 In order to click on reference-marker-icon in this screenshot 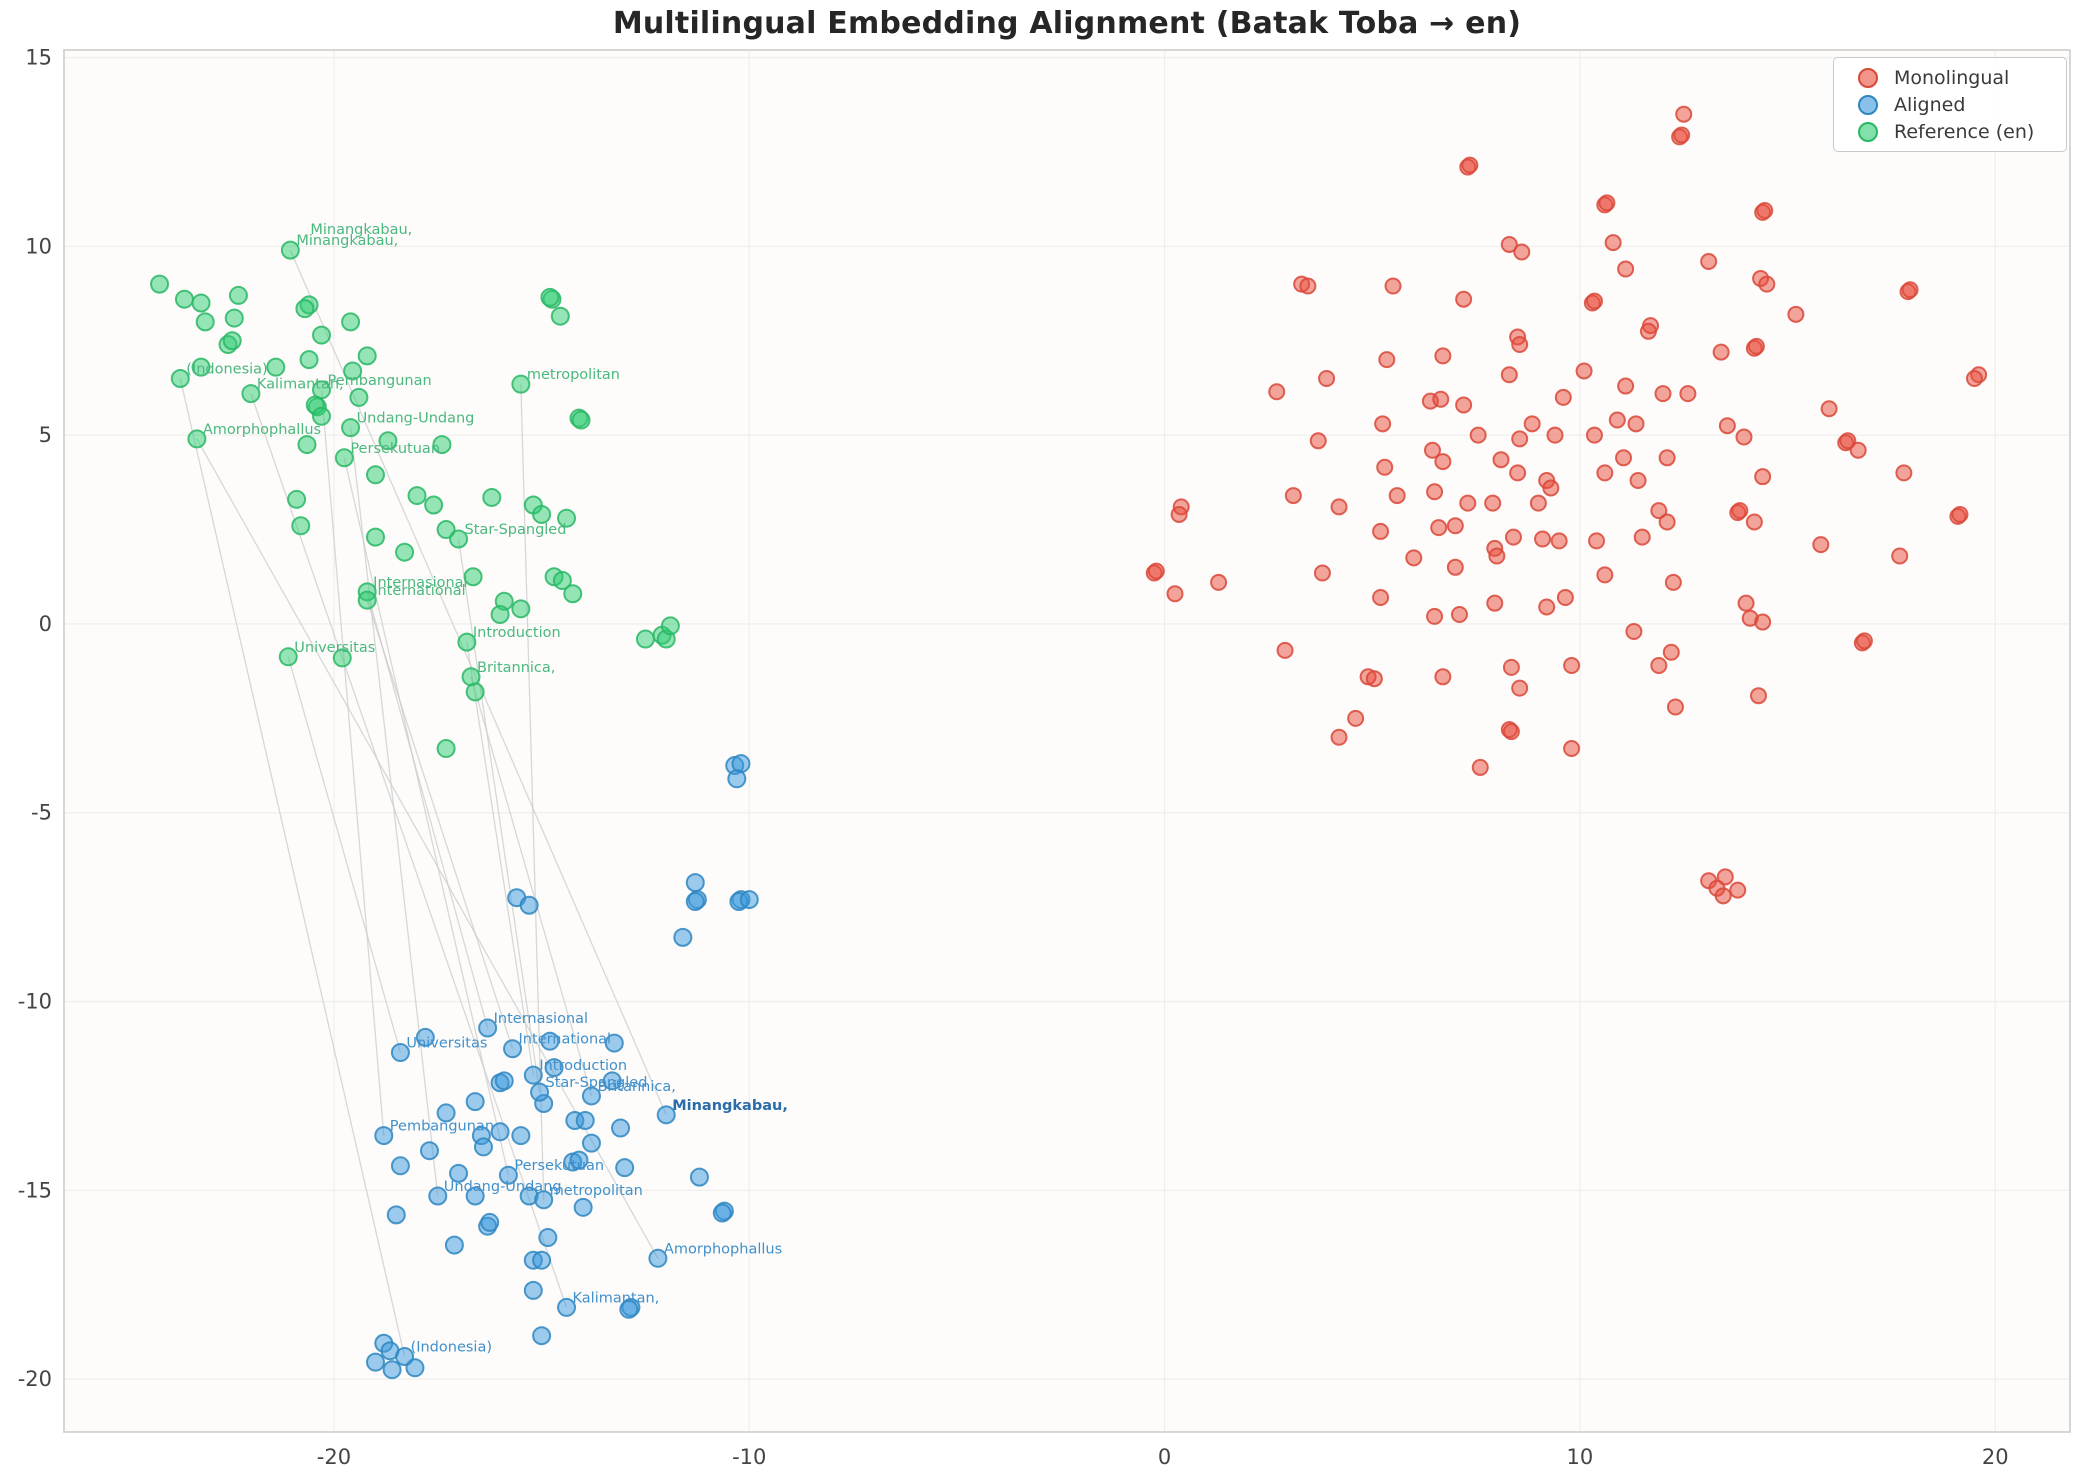, I will do `click(1868, 131)`.